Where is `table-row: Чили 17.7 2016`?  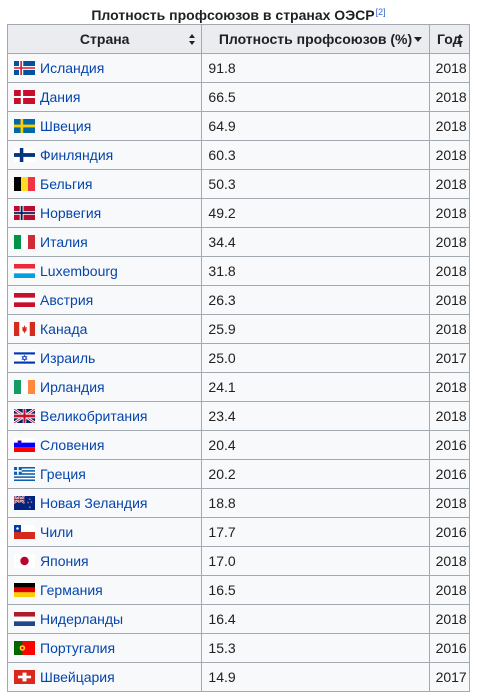 table-row: Чили 17.7 2016 is located at coordinates (238, 532).